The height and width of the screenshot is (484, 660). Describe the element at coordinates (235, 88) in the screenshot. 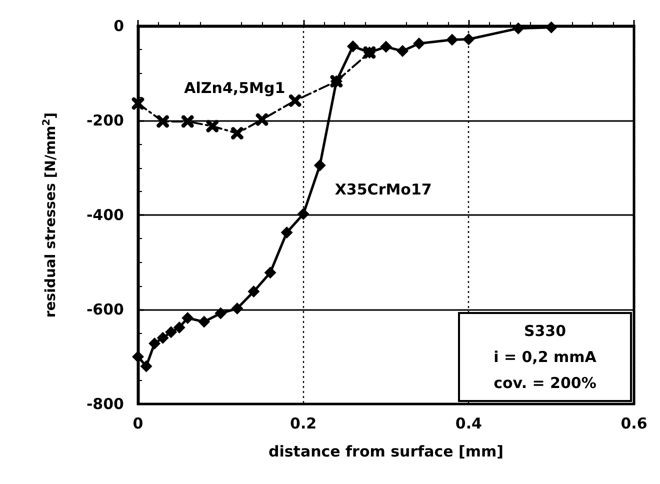

I see `series-label: AlZn4,5Mg1` at that location.